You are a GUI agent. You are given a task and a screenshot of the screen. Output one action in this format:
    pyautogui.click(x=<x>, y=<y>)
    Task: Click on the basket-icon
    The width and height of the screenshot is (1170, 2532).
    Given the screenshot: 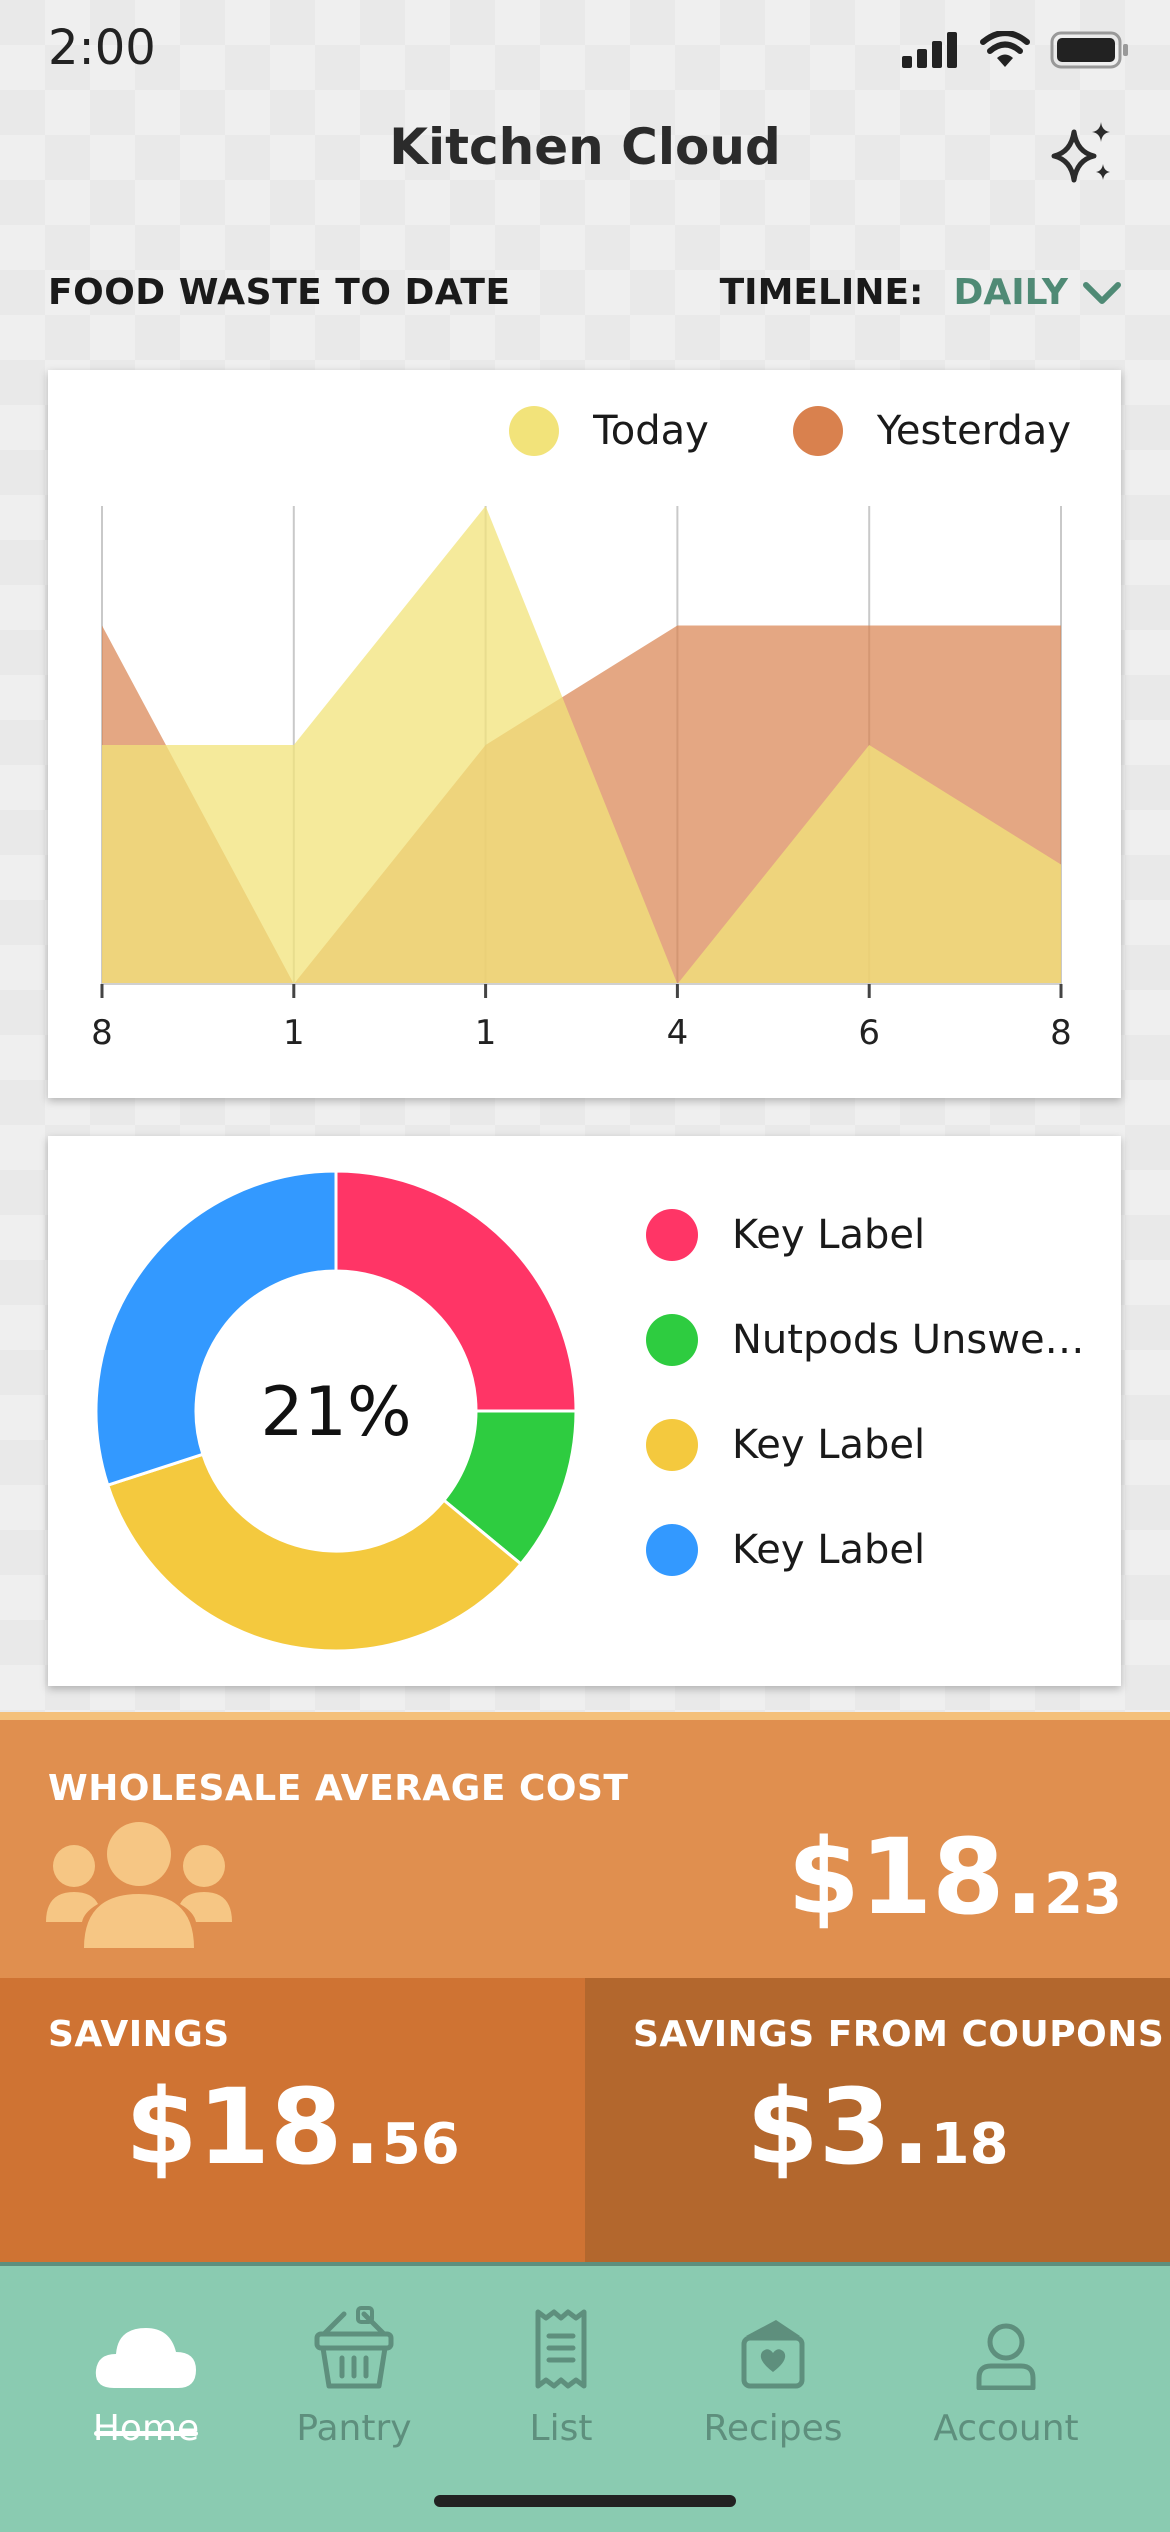 What is the action you would take?
    pyautogui.click(x=354, y=2347)
    